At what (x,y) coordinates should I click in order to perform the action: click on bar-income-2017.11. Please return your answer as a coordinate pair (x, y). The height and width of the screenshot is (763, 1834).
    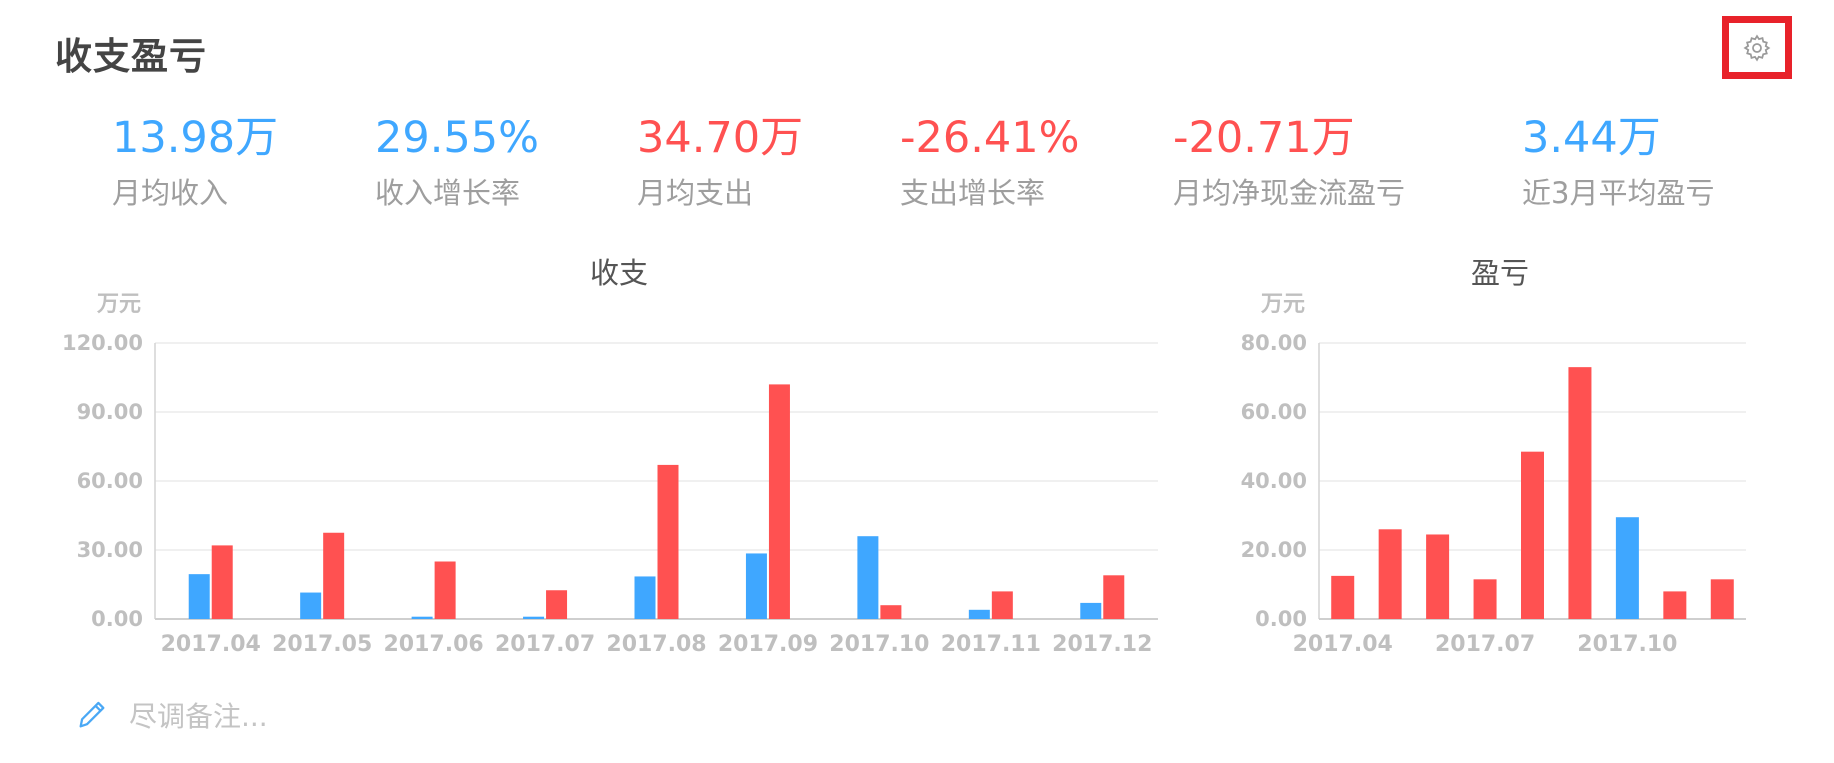
    Looking at the image, I should click on (979, 614).